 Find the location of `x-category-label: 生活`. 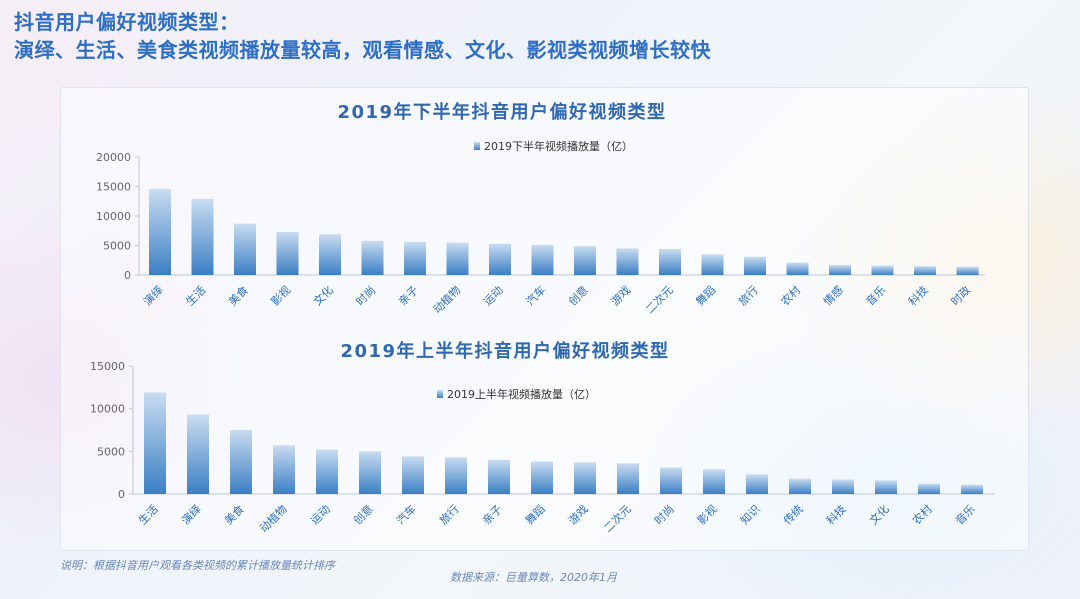

x-category-label: 生活 is located at coordinates (147, 514).